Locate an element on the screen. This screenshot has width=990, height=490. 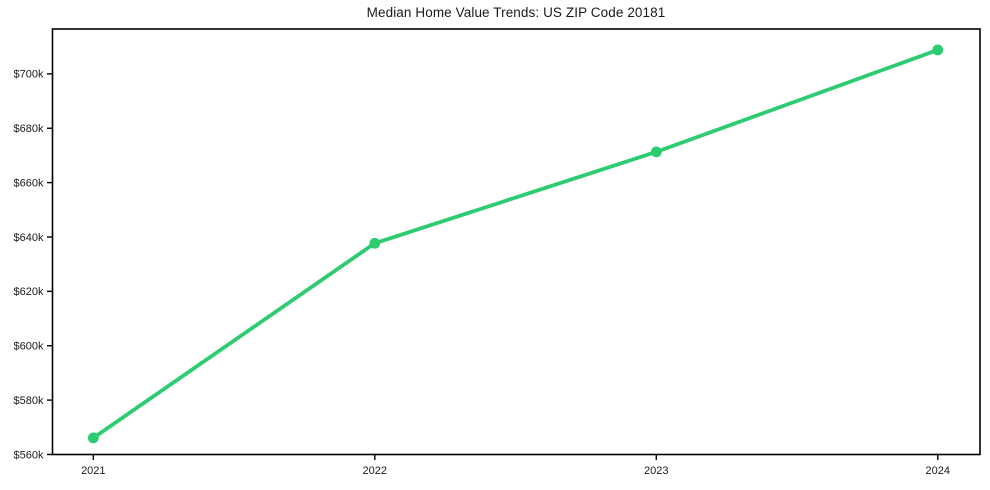
x-tick-label: 2021 is located at coordinates (93, 471).